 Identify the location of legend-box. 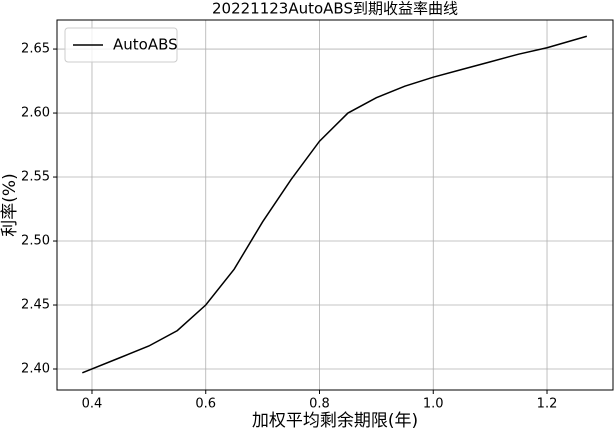
(121, 45).